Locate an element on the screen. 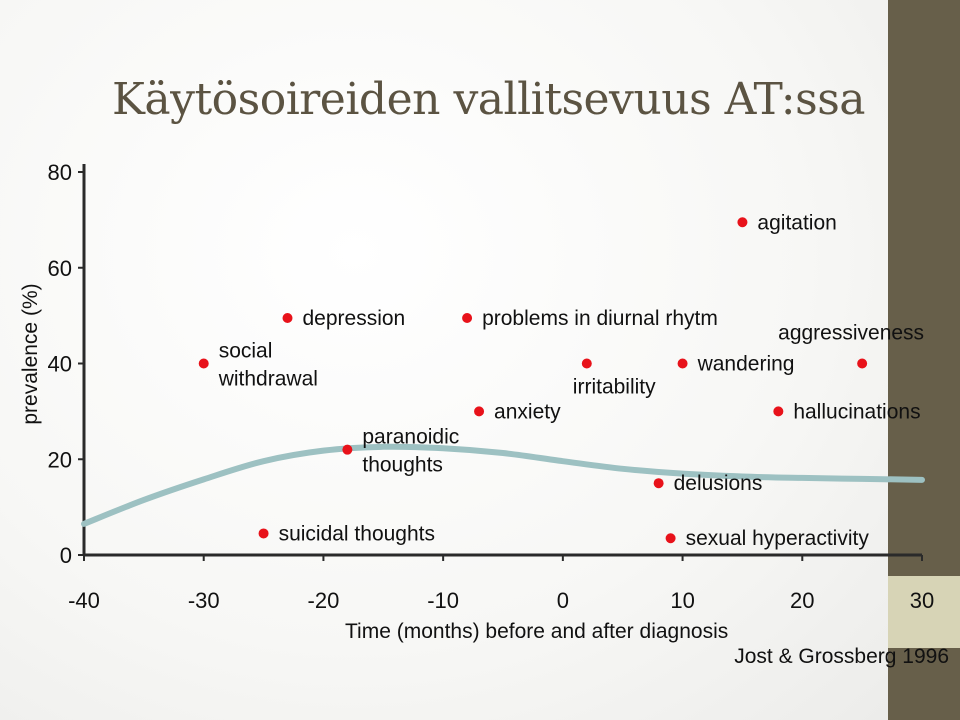 Image resolution: width=960 pixels, height=720 pixels. slide-title: Käytösoireiden vallitsevuus AT:ssa is located at coordinates (489, 99).